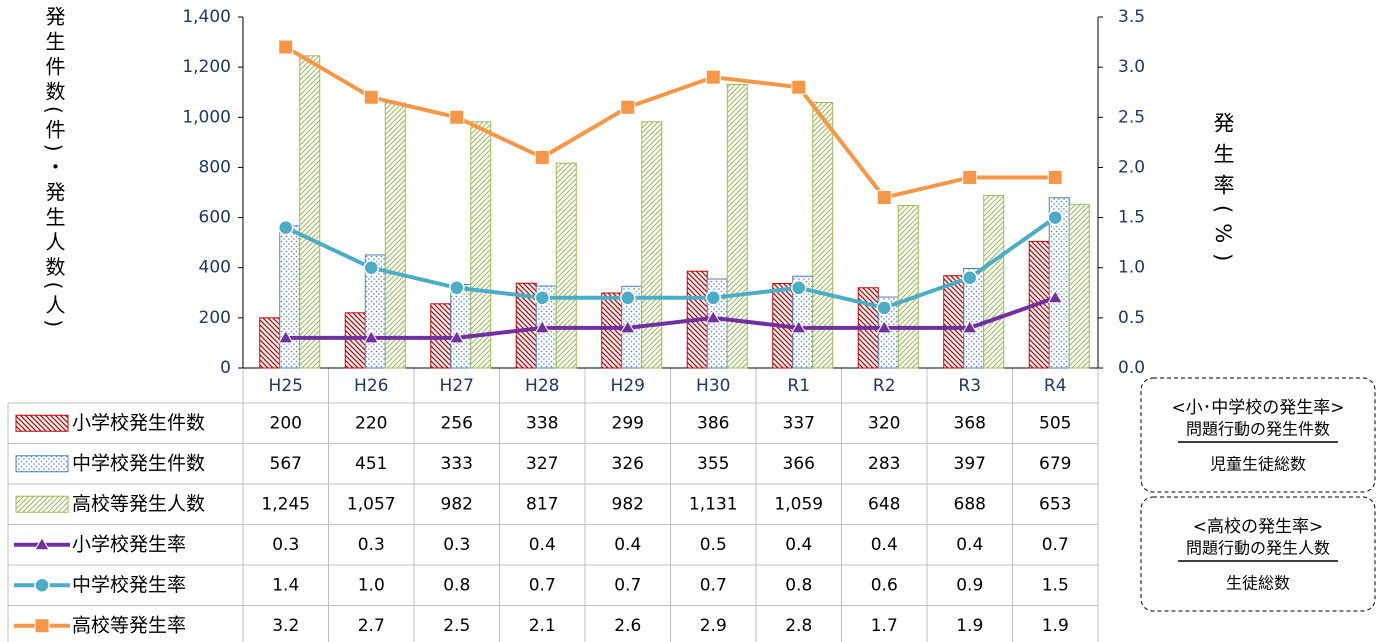  I want to click on y2-tick-label: 1.5, so click(1131, 218).